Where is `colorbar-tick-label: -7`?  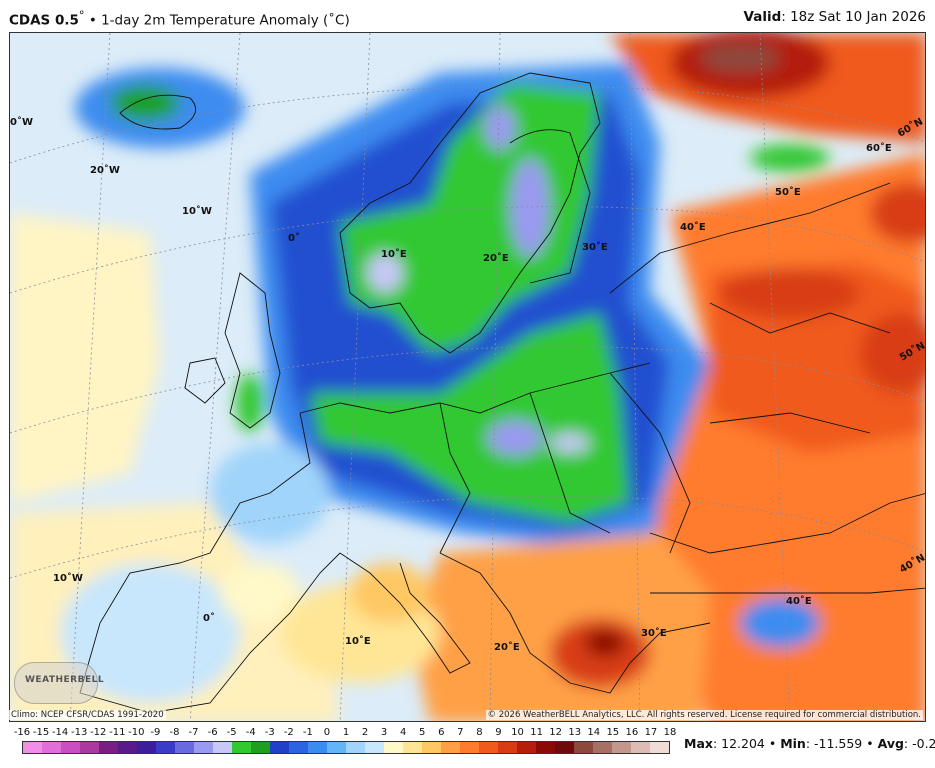 colorbar-tick-label: -7 is located at coordinates (193, 732).